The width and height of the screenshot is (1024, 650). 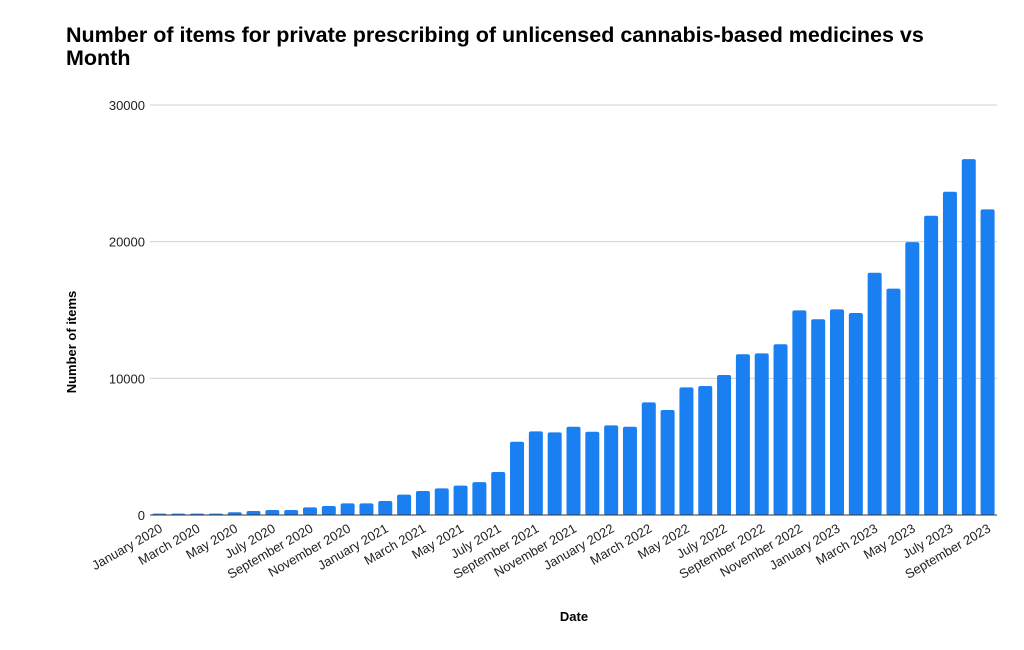 I want to click on bar-october-2021, so click(x=554, y=473).